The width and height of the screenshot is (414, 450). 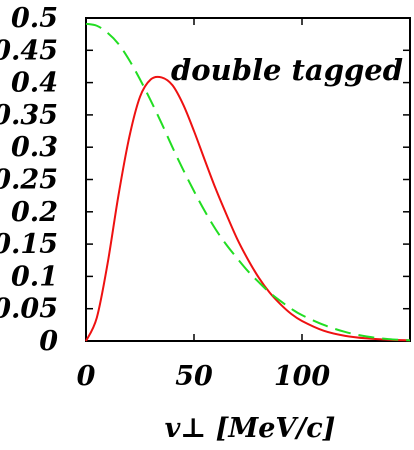 What do you see at coordinates (48, 341) in the screenshot?
I see `y-tick-label: 0` at bounding box center [48, 341].